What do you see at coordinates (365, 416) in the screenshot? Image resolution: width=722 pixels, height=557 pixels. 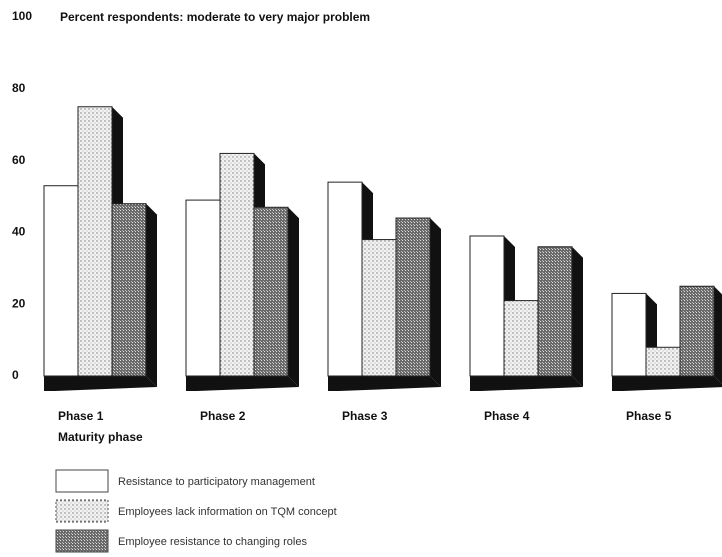 I see `x-tick-label: Phase 3` at bounding box center [365, 416].